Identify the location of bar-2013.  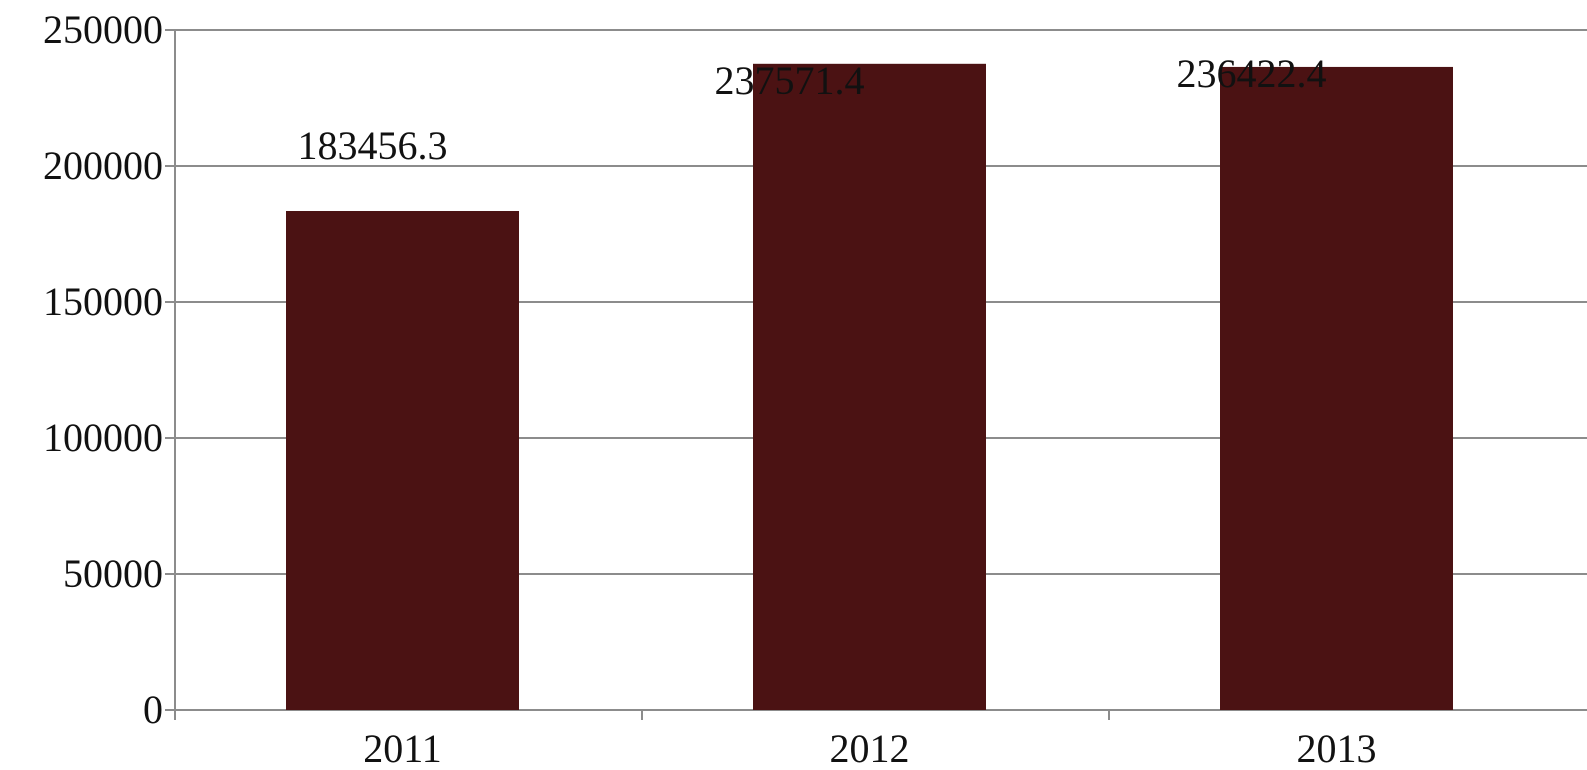
(1336, 388).